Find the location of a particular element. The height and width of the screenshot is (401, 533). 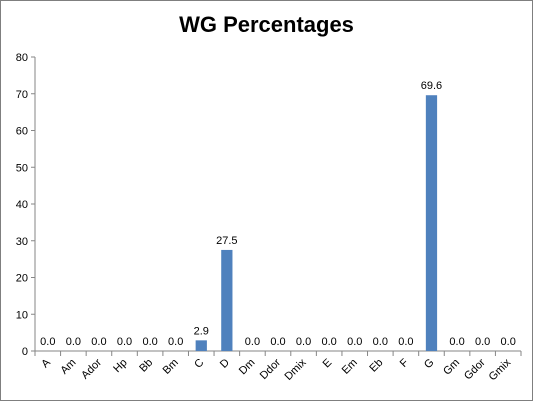

y-tick-label: 70 is located at coordinates (22, 95).